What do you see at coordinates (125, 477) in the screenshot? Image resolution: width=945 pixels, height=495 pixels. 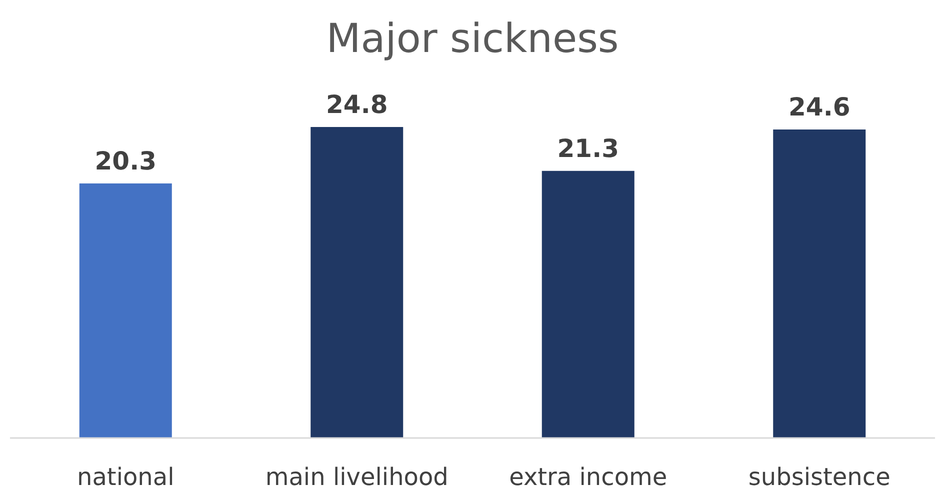 I see `x-tick-label: national` at bounding box center [125, 477].